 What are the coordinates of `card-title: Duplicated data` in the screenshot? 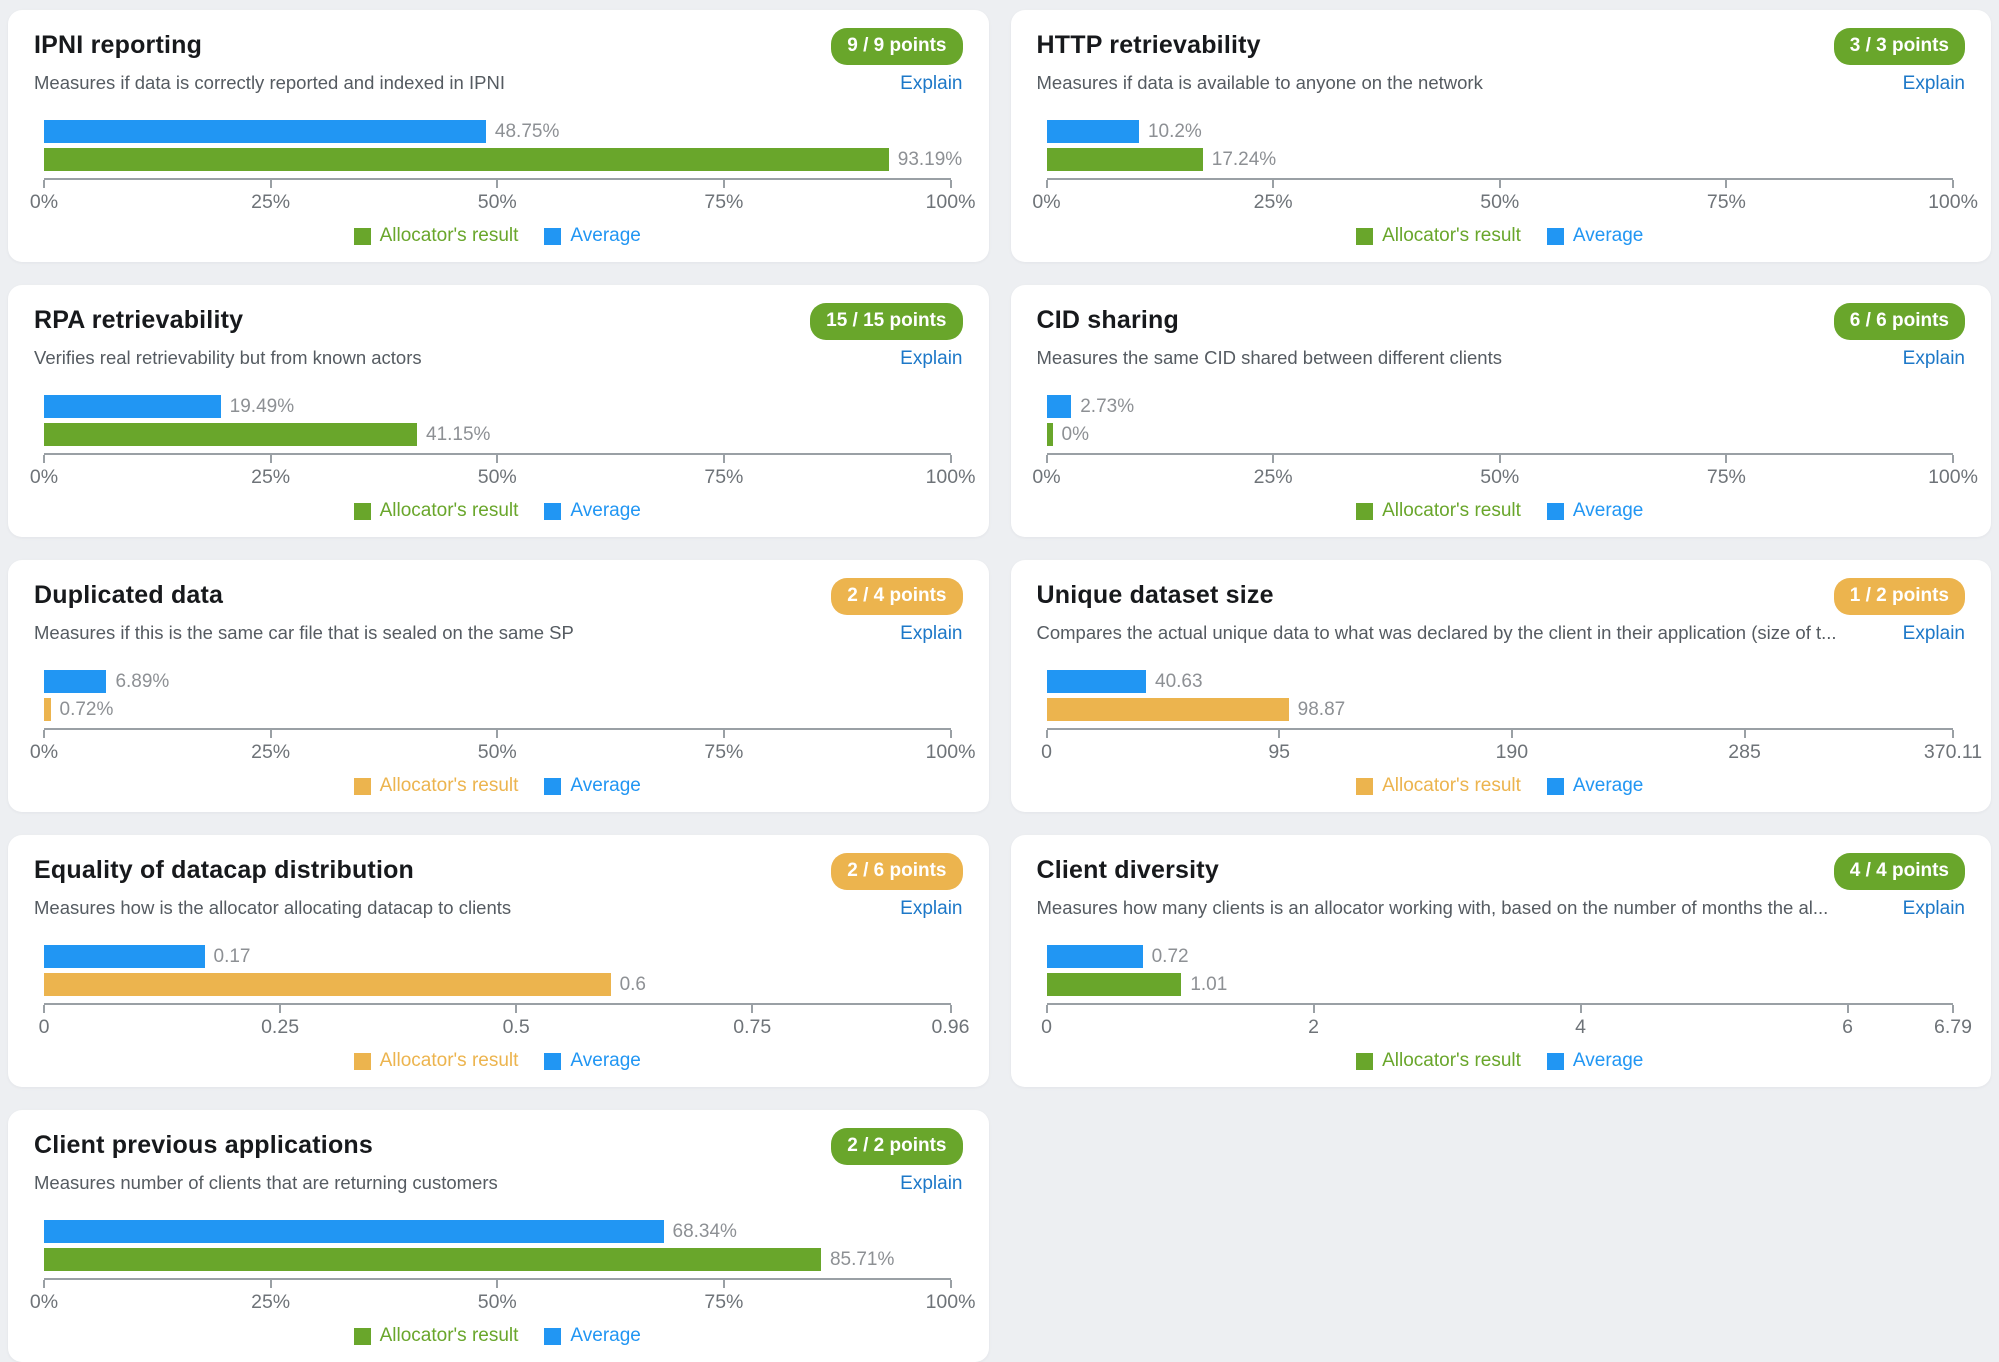 It's located at (129, 595).